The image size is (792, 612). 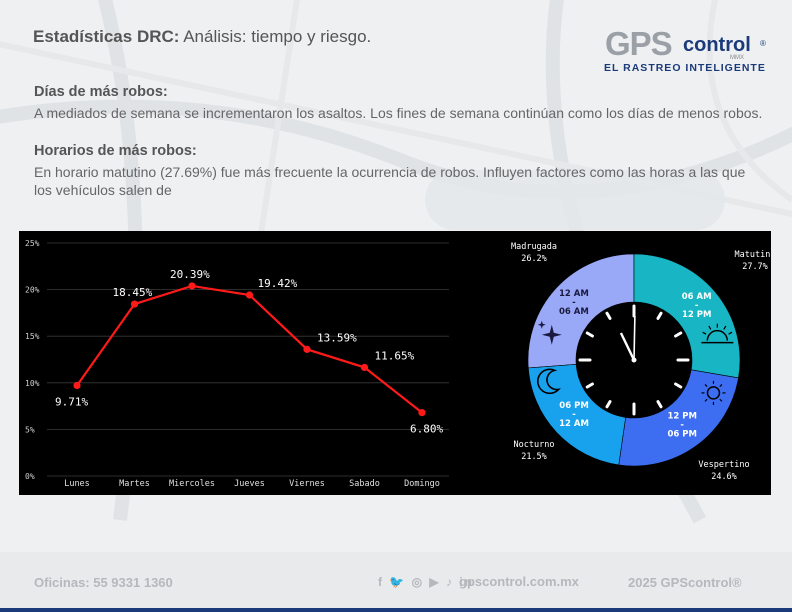 I want to click on sunrise-icon, so click(x=717, y=333).